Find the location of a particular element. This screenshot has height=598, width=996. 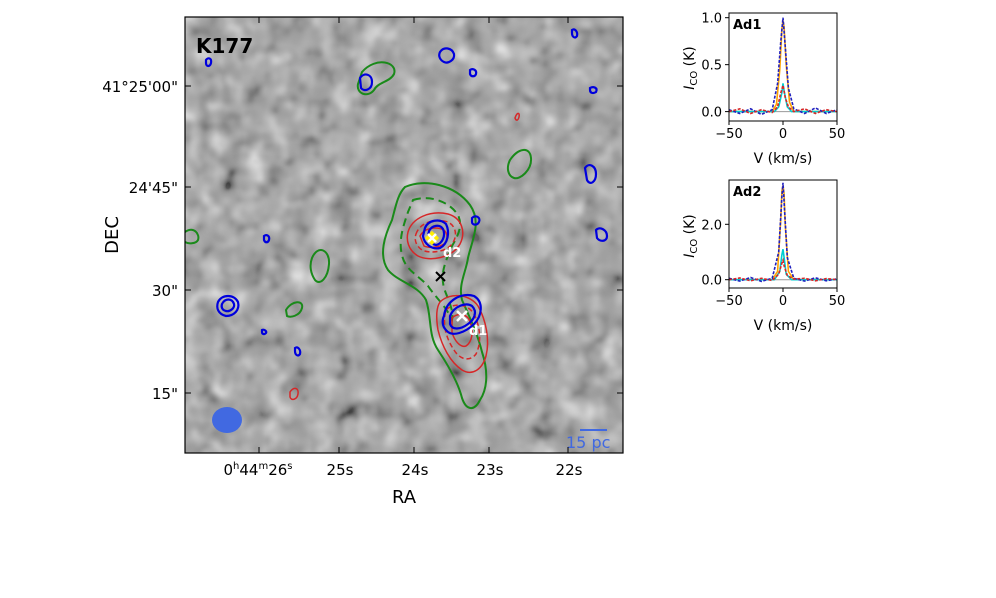

y-tick-label: 2.0 is located at coordinates (711, 225).